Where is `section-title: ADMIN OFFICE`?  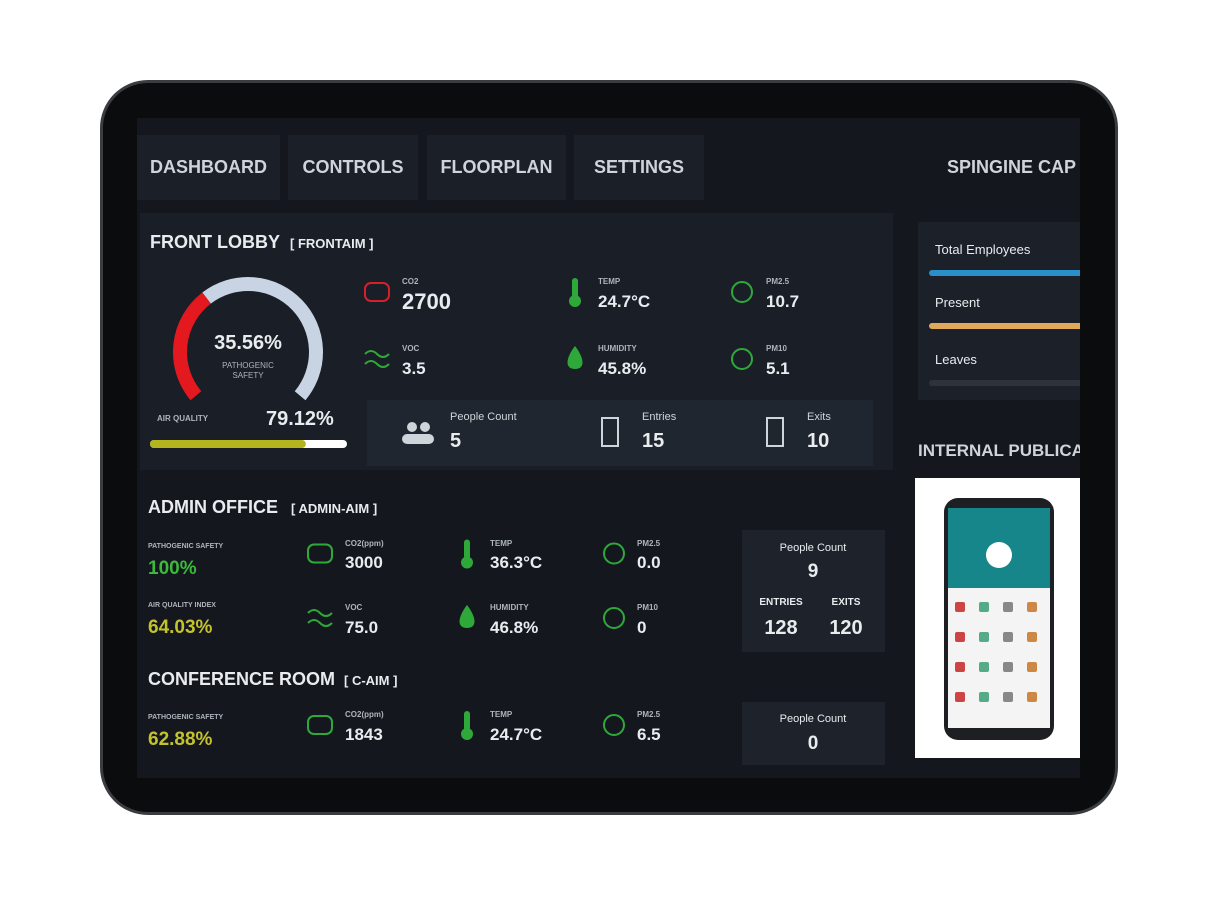 section-title: ADMIN OFFICE is located at coordinates (213, 507).